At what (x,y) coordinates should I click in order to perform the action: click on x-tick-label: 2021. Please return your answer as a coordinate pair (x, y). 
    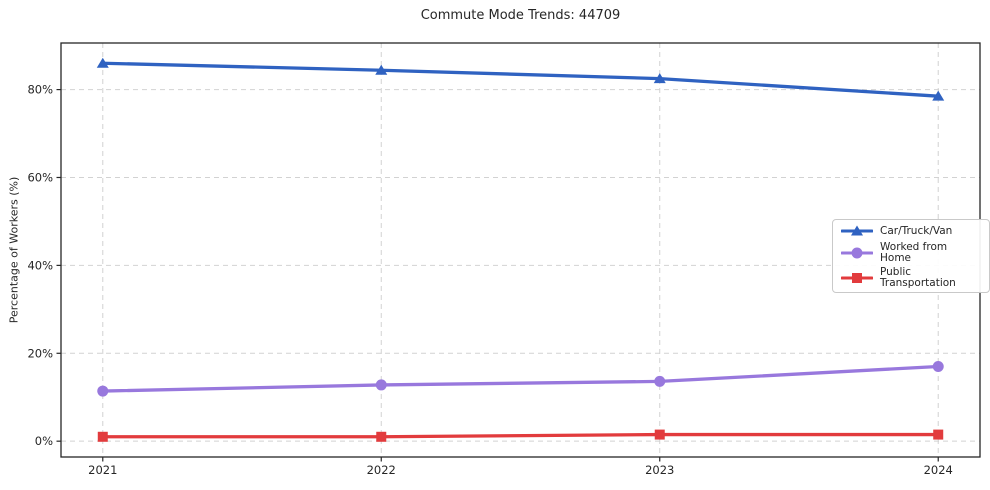
    Looking at the image, I should click on (102, 470).